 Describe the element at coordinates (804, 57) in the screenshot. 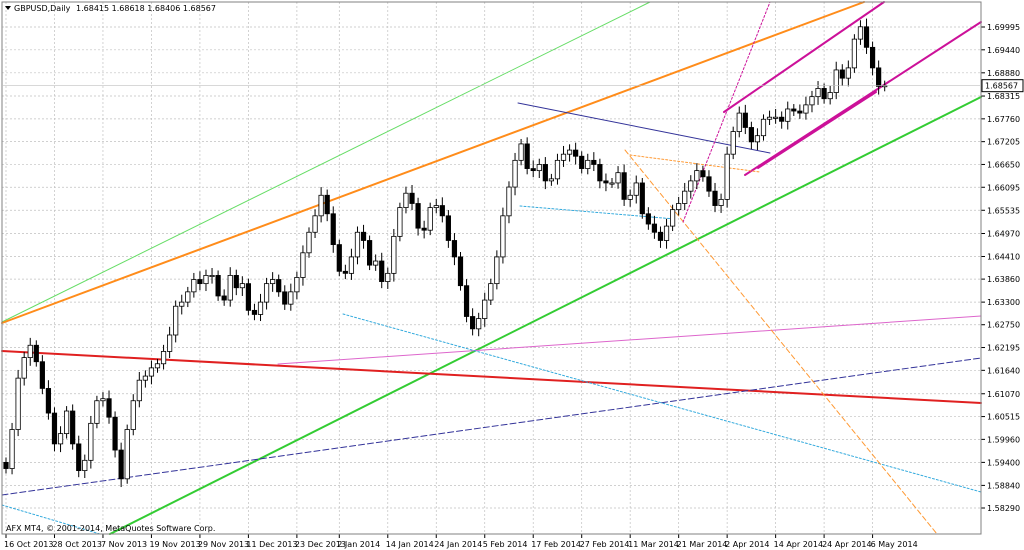

I see `magenta-channel-upper` at that location.